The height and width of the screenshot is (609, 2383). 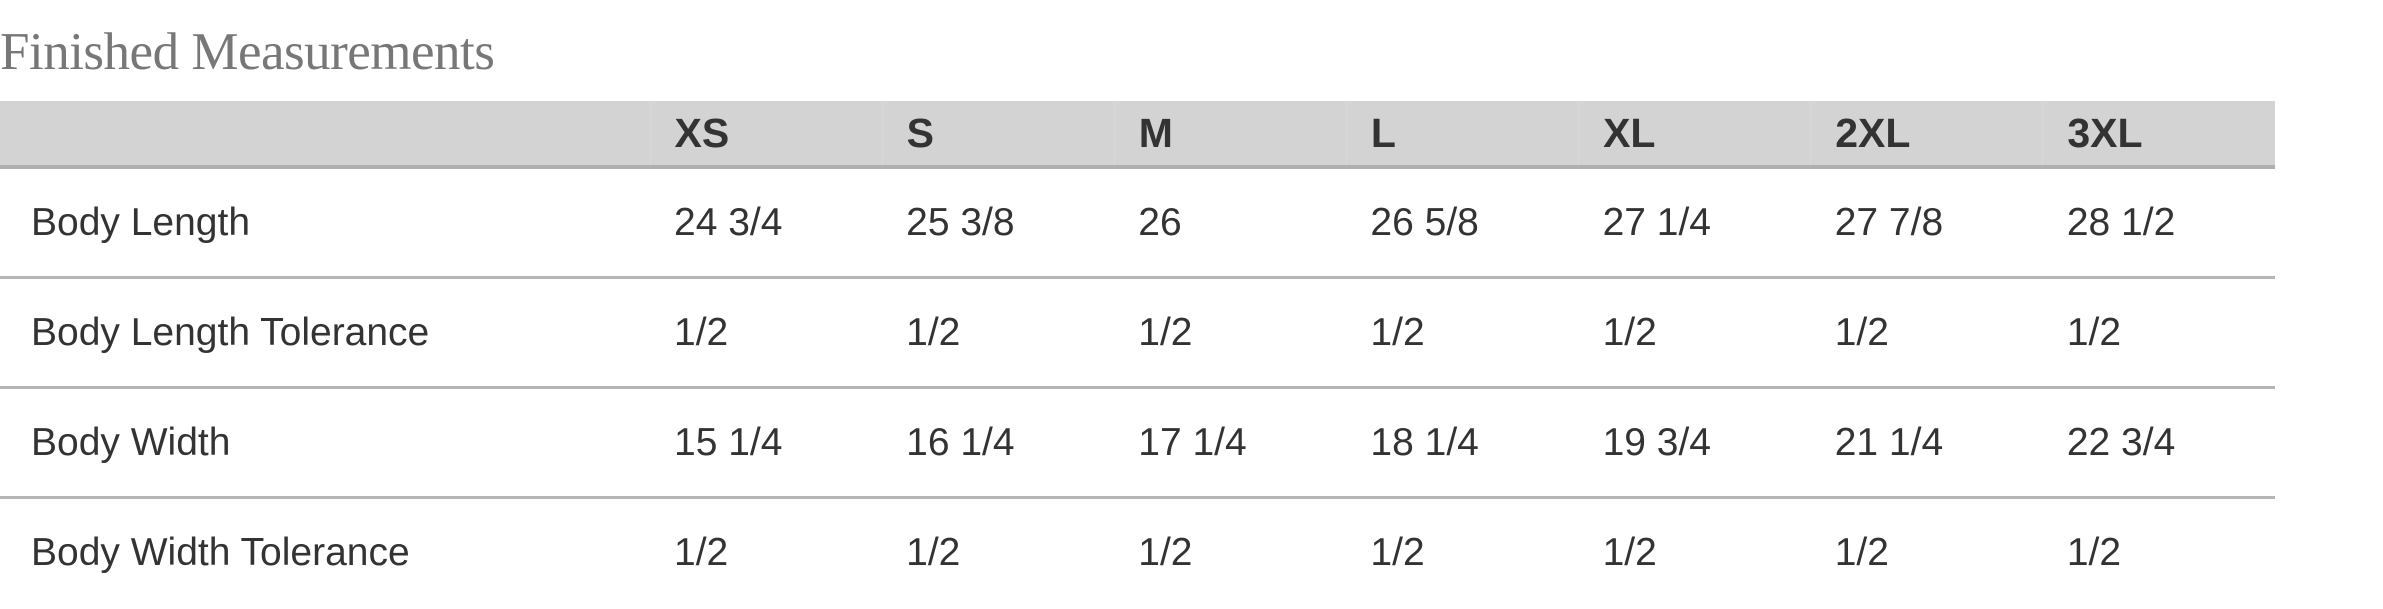 What do you see at coordinates (1926, 223) in the screenshot?
I see `measurement-cell: 27 7/8` at bounding box center [1926, 223].